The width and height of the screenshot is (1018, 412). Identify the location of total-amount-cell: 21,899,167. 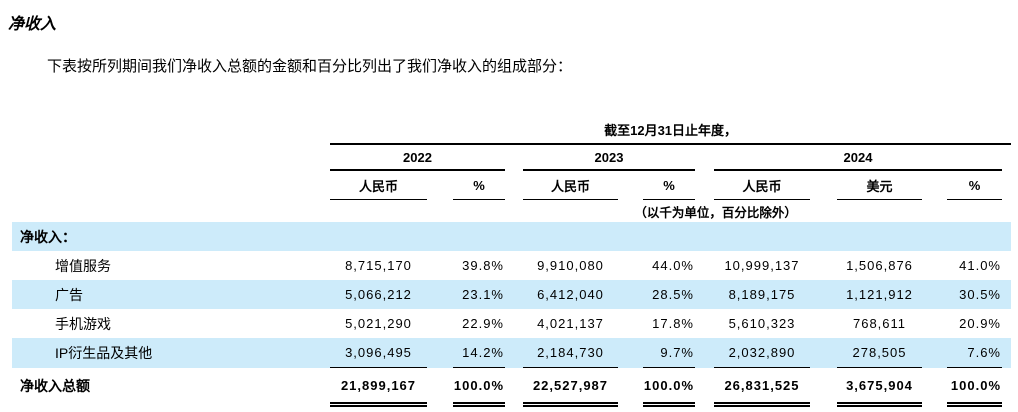
(378, 387).